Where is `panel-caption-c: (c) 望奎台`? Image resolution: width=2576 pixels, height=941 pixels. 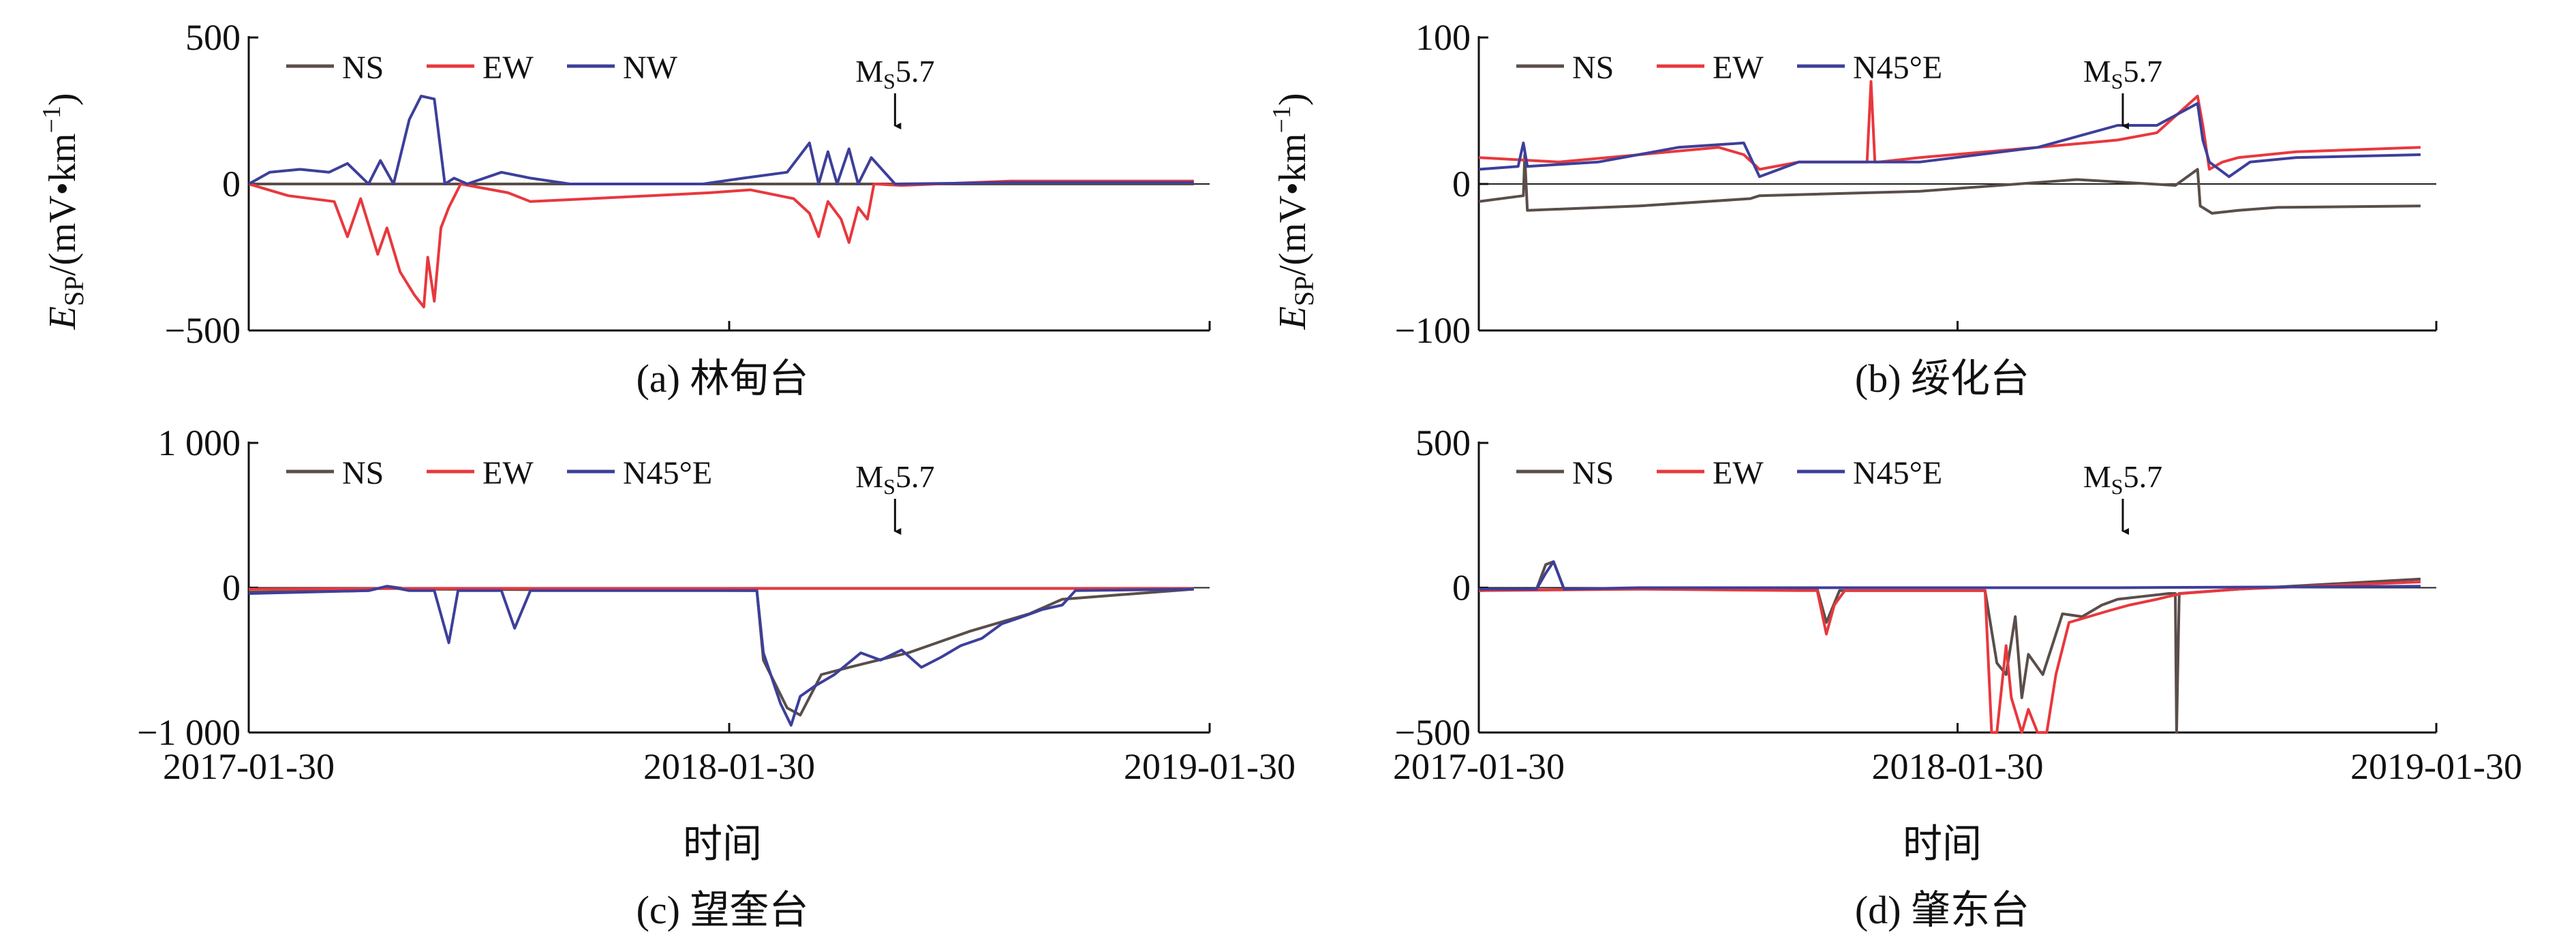 panel-caption-c: (c) 望奎台 is located at coordinates (723, 910).